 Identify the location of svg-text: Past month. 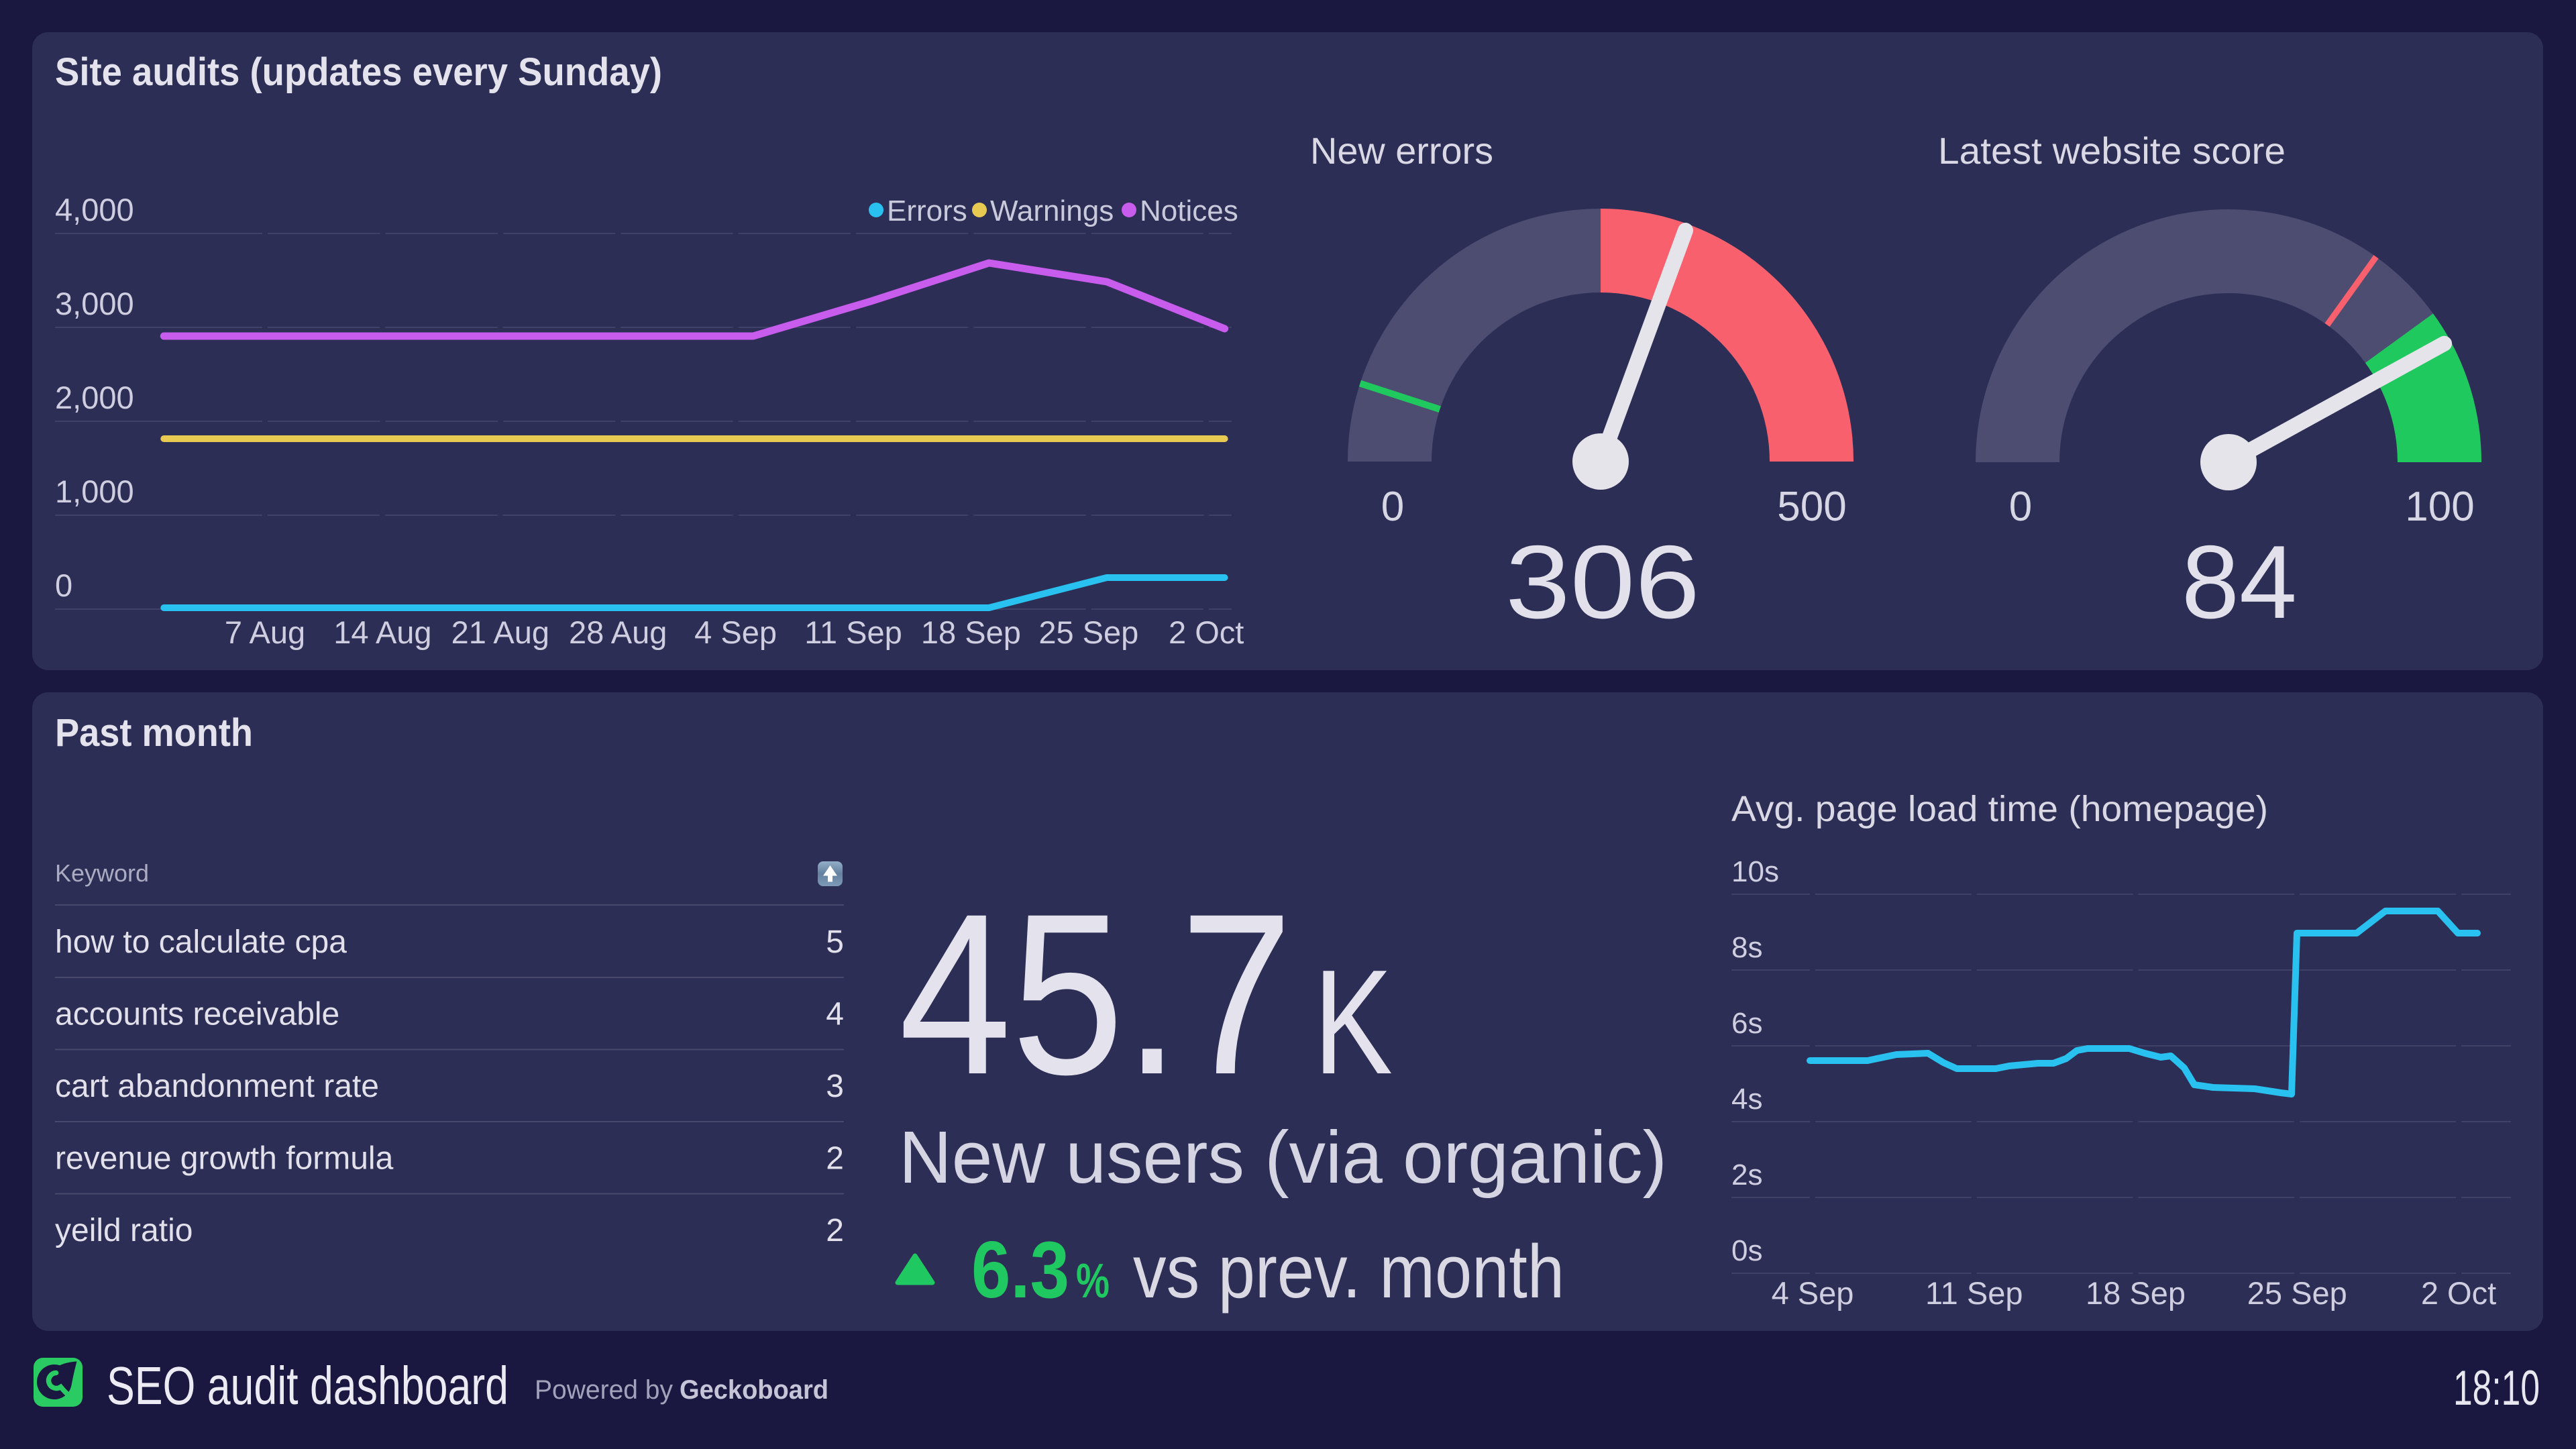
(154, 733).